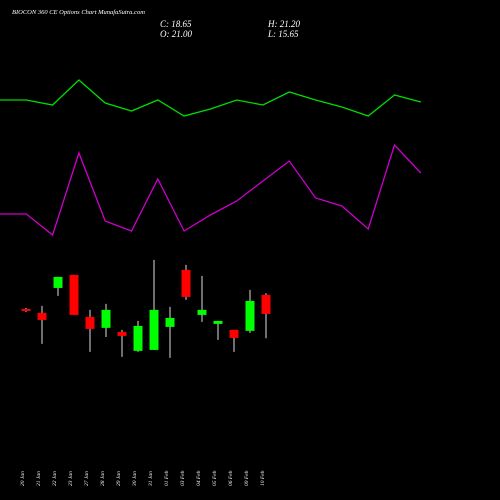  Describe the element at coordinates (23, 478) in the screenshot. I see `x-tick-label: 20 Jan` at that location.